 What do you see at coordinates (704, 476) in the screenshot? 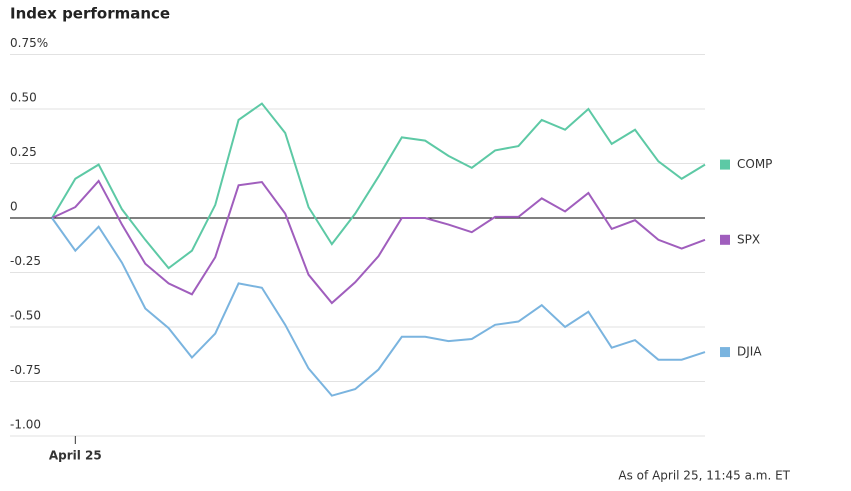
I see `footnote: As of April 25, 11:45 a.m. ET` at bounding box center [704, 476].